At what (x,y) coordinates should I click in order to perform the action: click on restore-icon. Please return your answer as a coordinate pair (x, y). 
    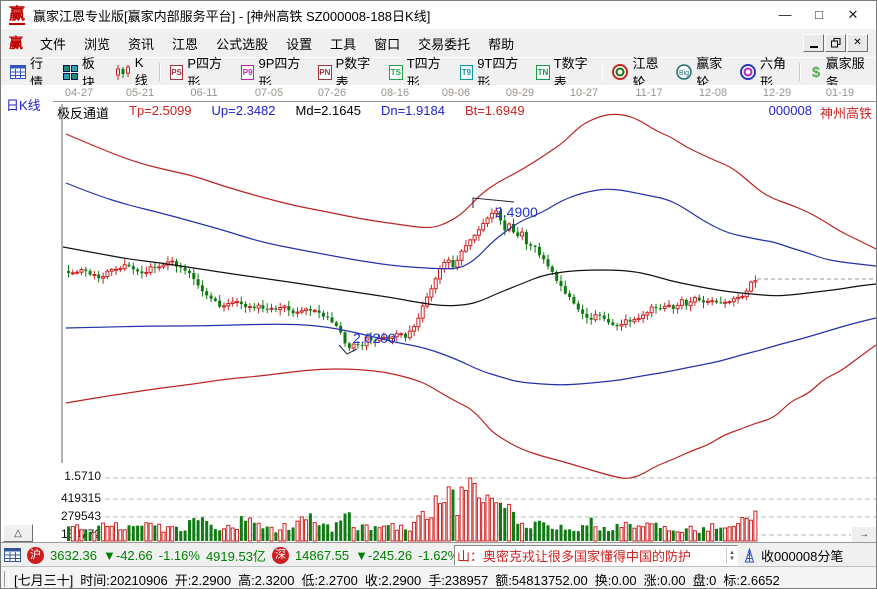
    Looking at the image, I should click on (835, 43).